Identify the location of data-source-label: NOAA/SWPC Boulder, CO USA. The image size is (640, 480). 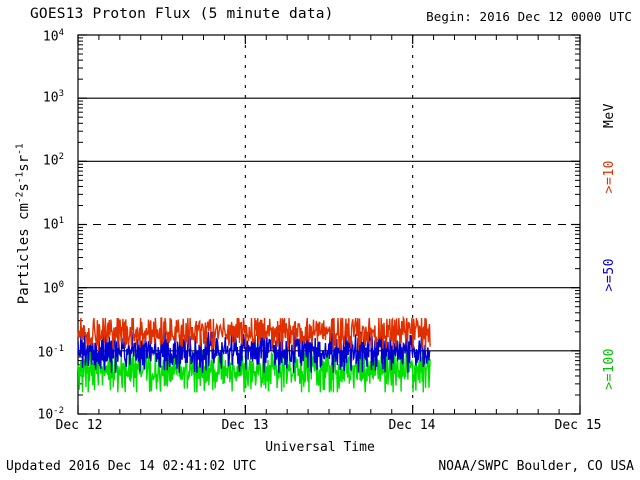
(536, 466).